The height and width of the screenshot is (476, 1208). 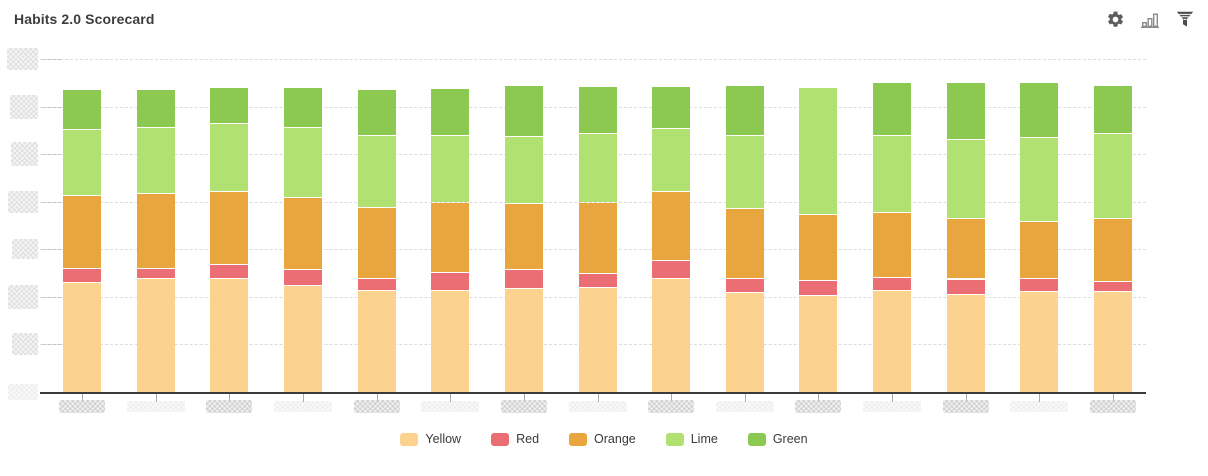 What do you see at coordinates (515, 439) in the screenshot?
I see `legend-item-red: Red` at bounding box center [515, 439].